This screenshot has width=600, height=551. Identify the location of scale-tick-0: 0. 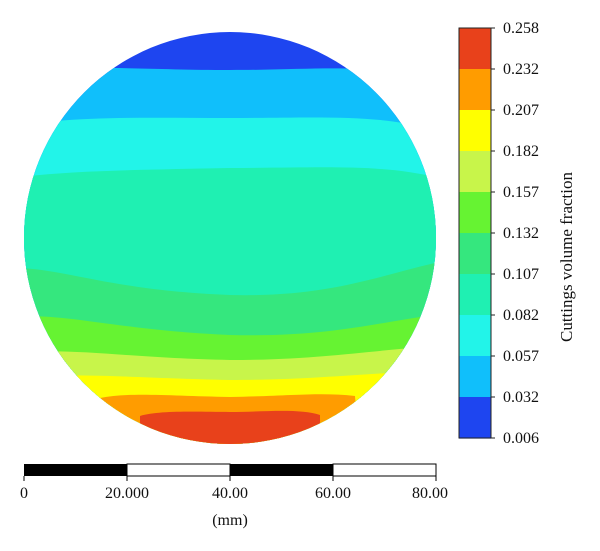
(24, 493).